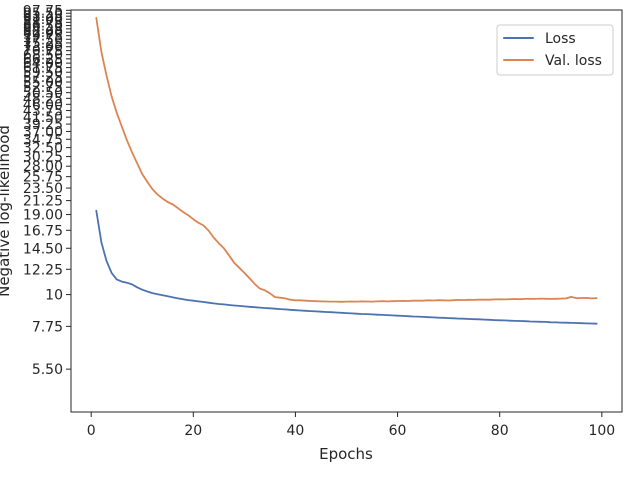 Image resolution: width=640 pixels, height=484 pixels. What do you see at coordinates (43, 14) in the screenshot?
I see `y-tick-label: 95.50` at bounding box center [43, 14].